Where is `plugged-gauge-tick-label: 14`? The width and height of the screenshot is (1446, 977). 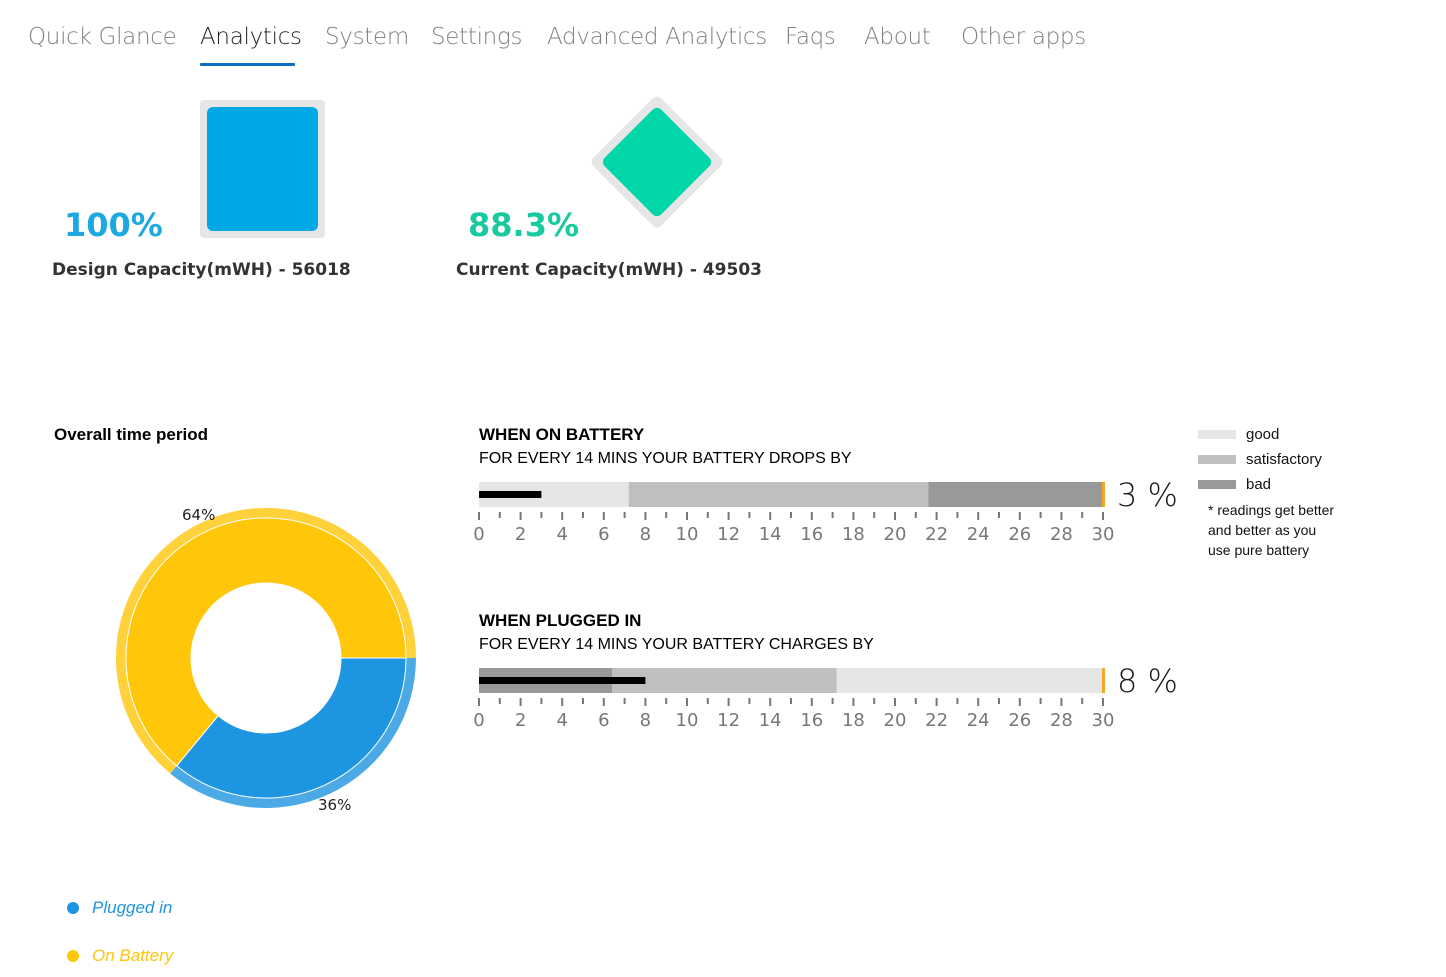 plugged-gauge-tick-label: 14 is located at coordinates (770, 720).